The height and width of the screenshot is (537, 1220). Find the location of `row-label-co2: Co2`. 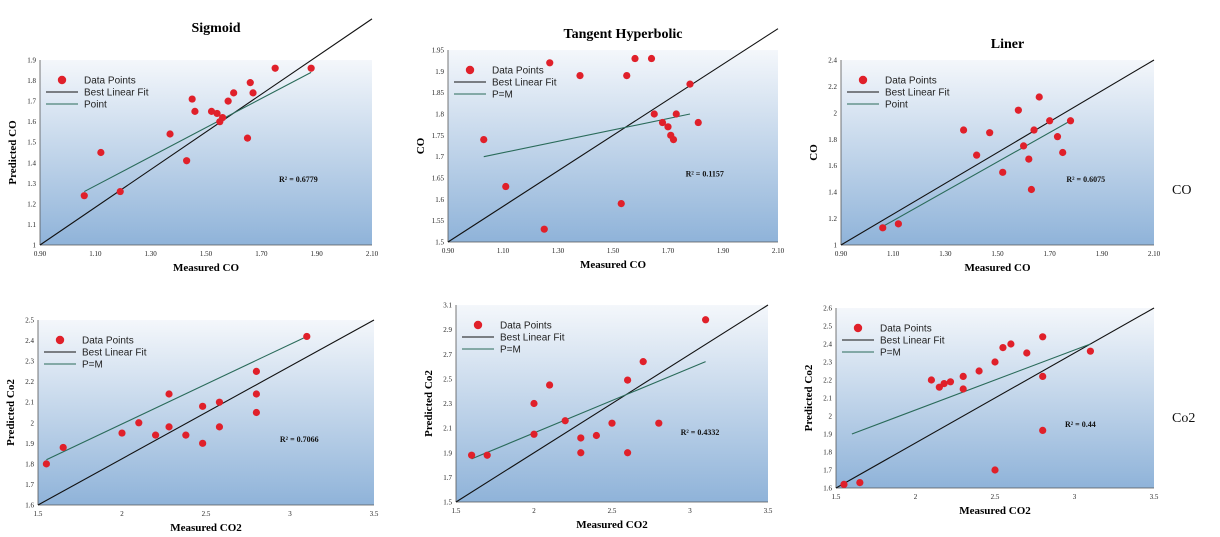

row-label-co2: Co2 is located at coordinates (1183, 418).